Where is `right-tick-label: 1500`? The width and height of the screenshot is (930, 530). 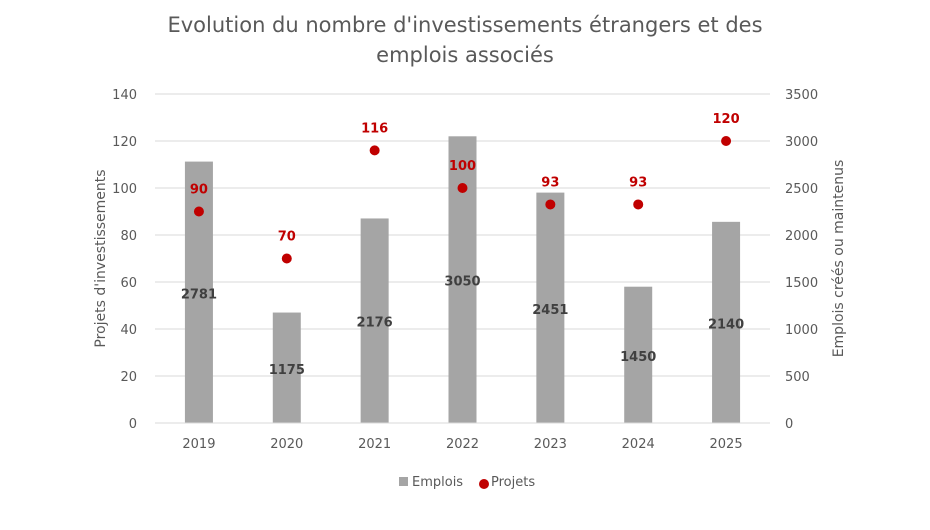 right-tick-label: 1500 is located at coordinates (801, 283).